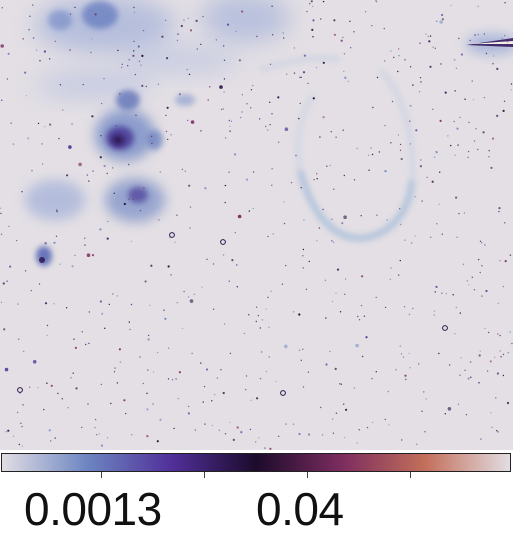 This screenshot has height=537, width=513. What do you see at coordinates (337, 148) in the screenshot?
I see `nebula-shell-right` at bounding box center [337, 148].